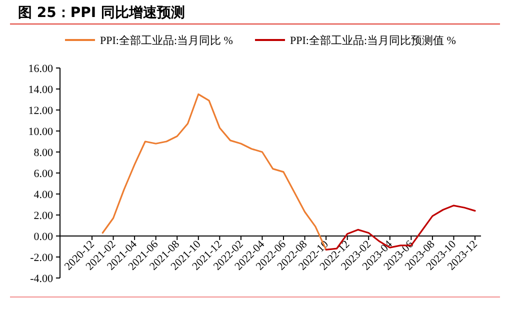 This screenshot has height=321, width=511. I want to click on y-tick-label: -4.00, so click(42, 278).